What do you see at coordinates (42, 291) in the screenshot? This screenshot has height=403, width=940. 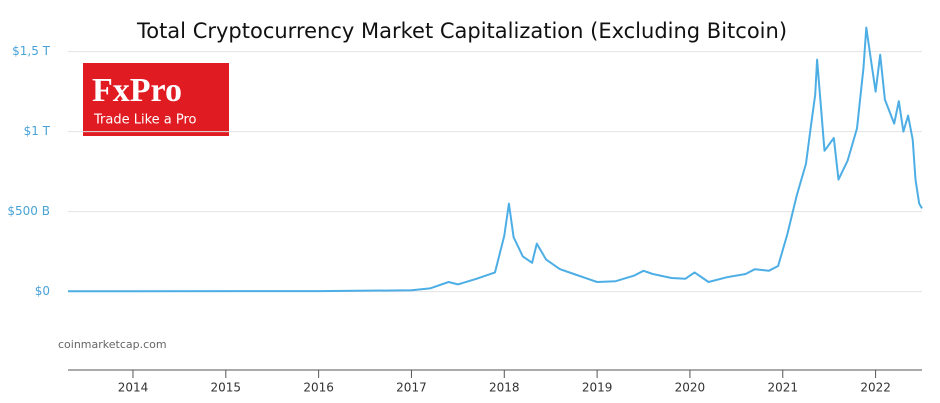 I see `y-tick-label: $0` at bounding box center [42, 291].